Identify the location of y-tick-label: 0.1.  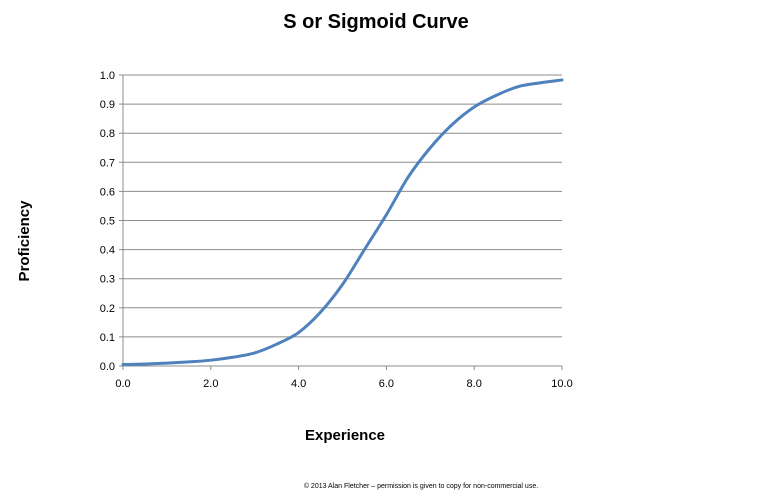
(107, 338).